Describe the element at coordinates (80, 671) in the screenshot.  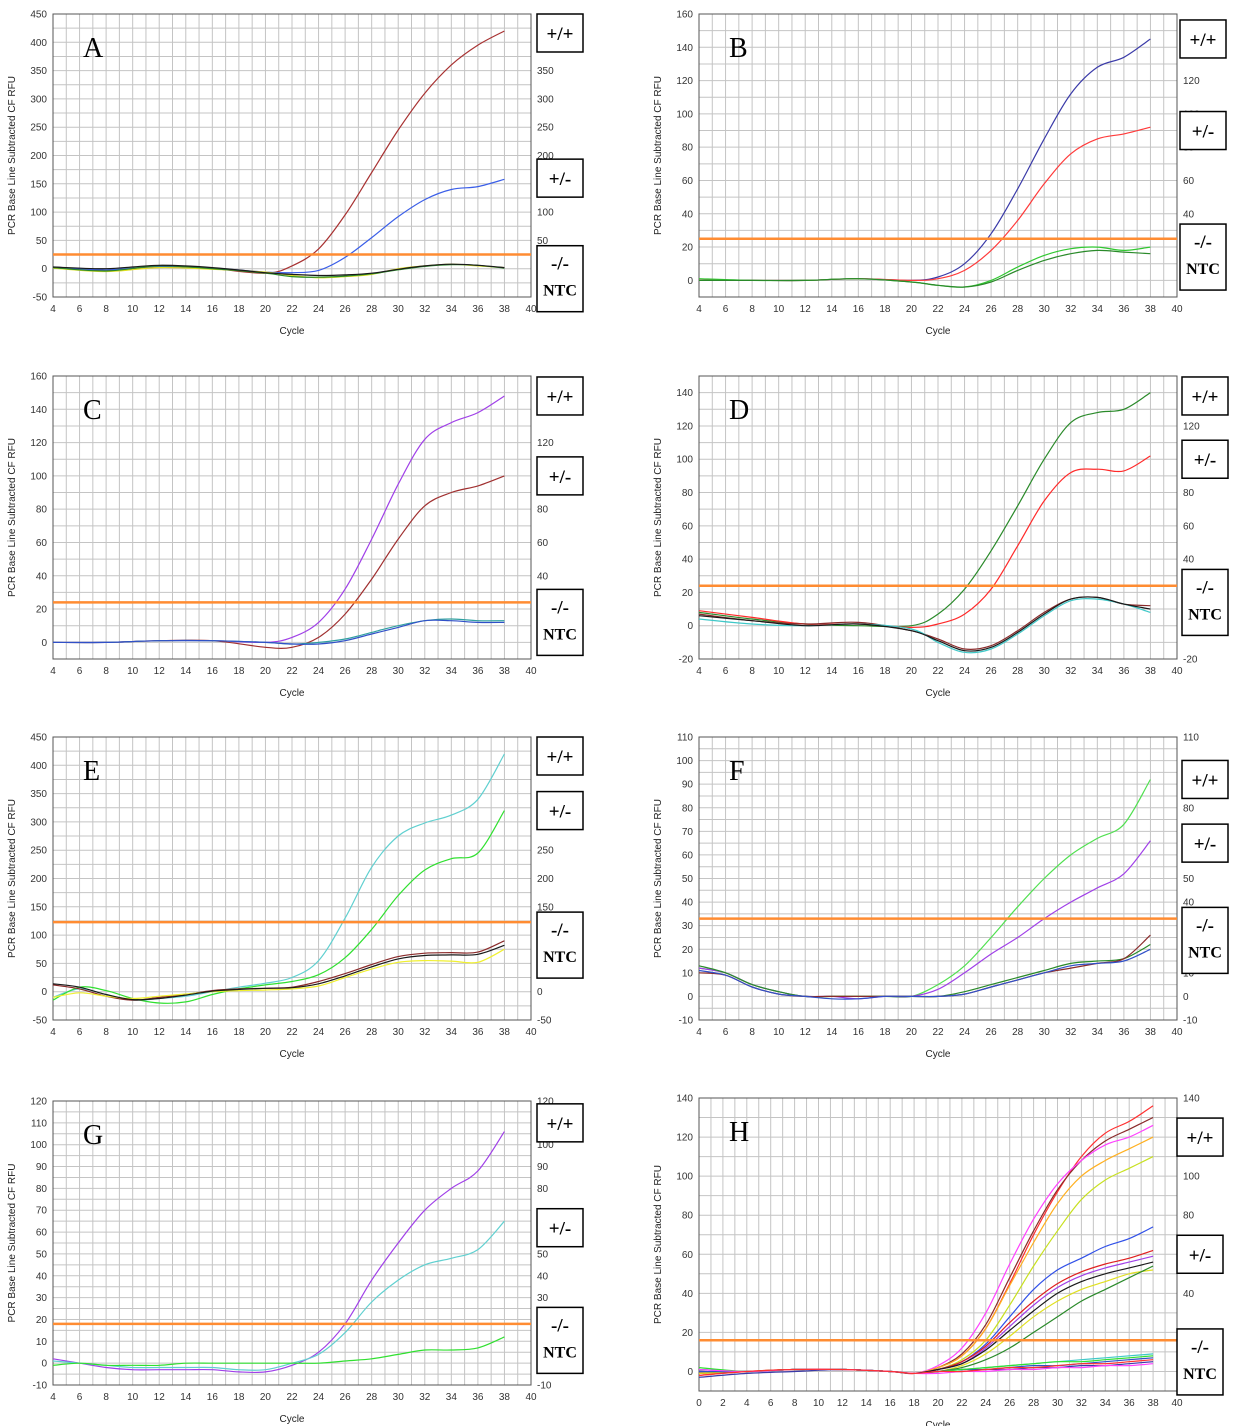
I see `x-tick-label: 6` at that location.